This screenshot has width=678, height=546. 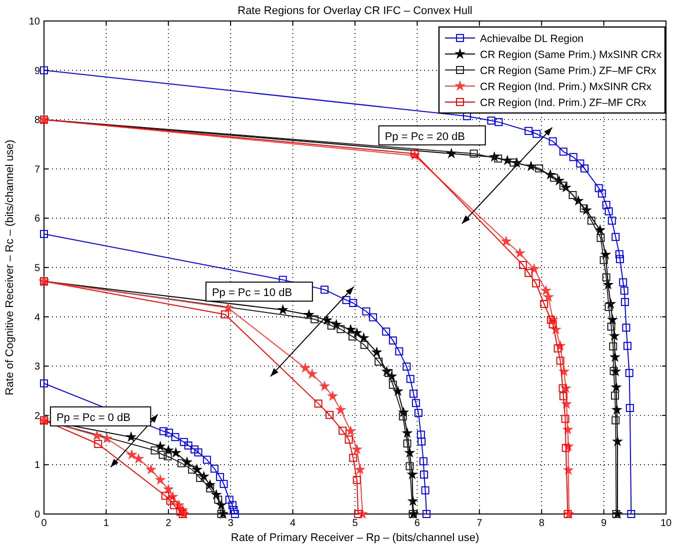 I want to click on annotation: Pp = Pc = 20 dB, so click(x=424, y=136).